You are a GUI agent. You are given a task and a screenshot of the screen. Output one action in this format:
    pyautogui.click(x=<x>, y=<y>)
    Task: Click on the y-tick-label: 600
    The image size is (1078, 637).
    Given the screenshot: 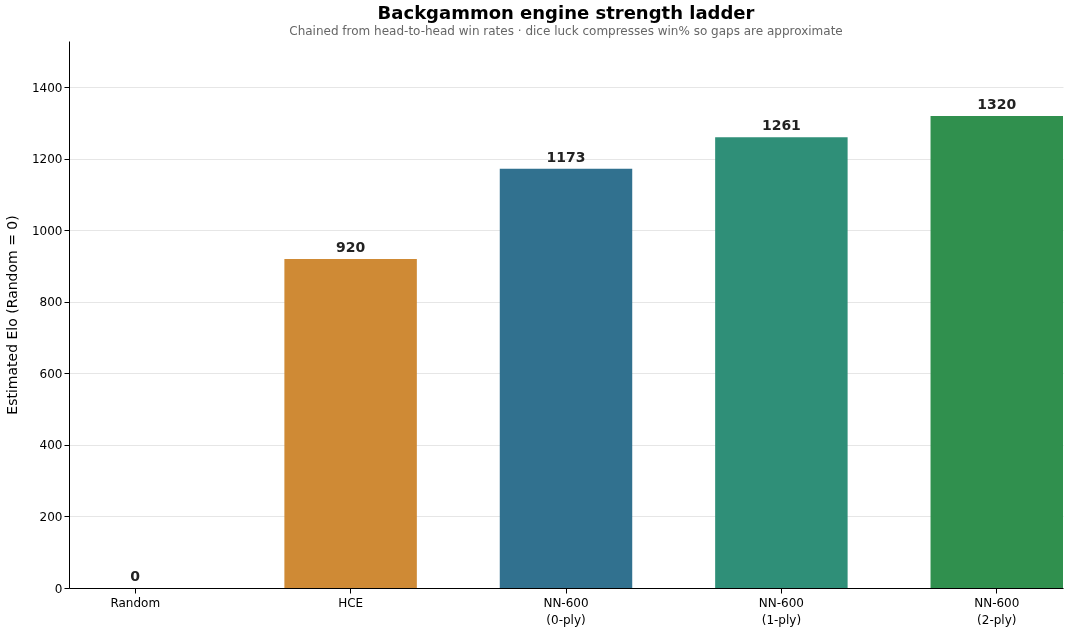 What is the action you would take?
    pyautogui.click(x=51, y=373)
    